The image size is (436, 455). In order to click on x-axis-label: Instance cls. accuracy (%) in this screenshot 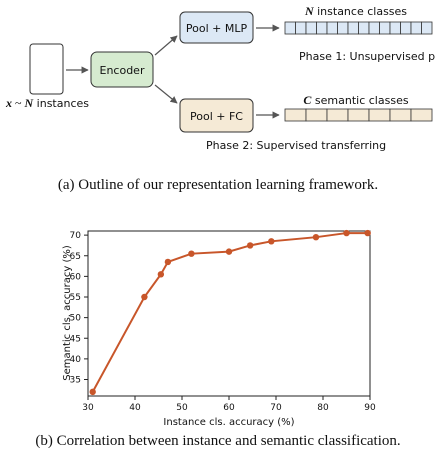, I will do `click(228, 422)`.